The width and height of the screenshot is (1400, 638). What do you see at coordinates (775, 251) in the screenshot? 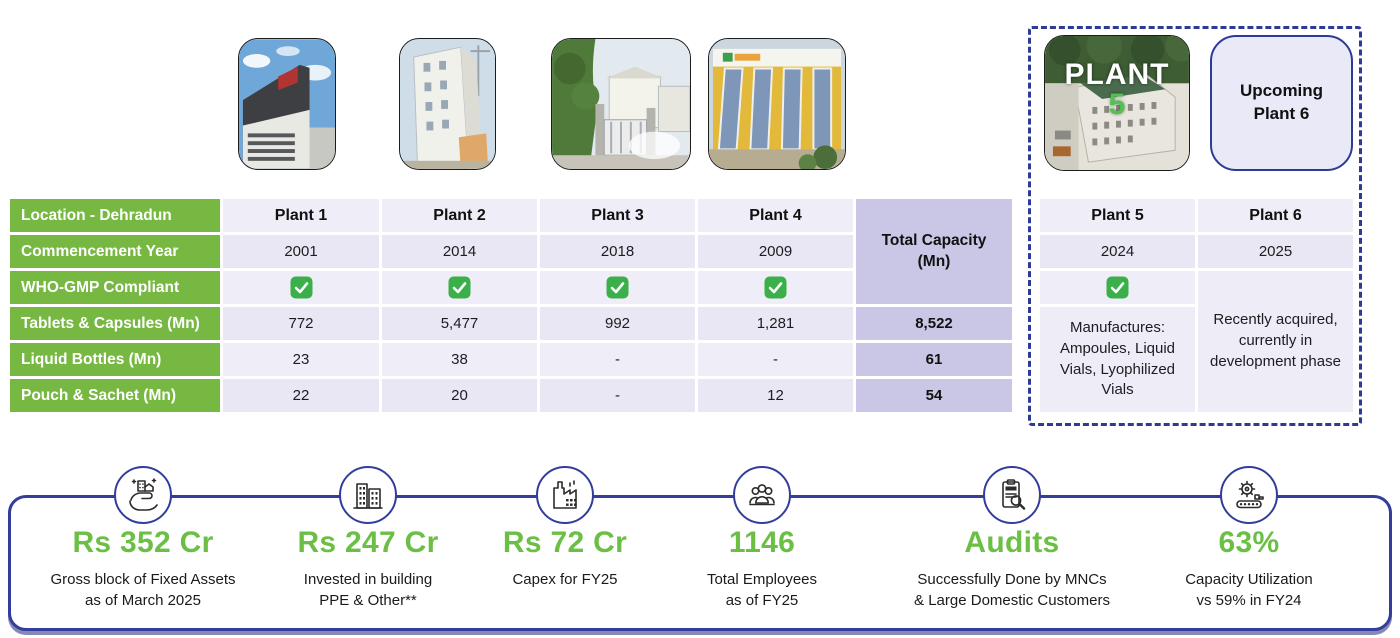
I see `cell-year-plant4: 2009` at bounding box center [775, 251].